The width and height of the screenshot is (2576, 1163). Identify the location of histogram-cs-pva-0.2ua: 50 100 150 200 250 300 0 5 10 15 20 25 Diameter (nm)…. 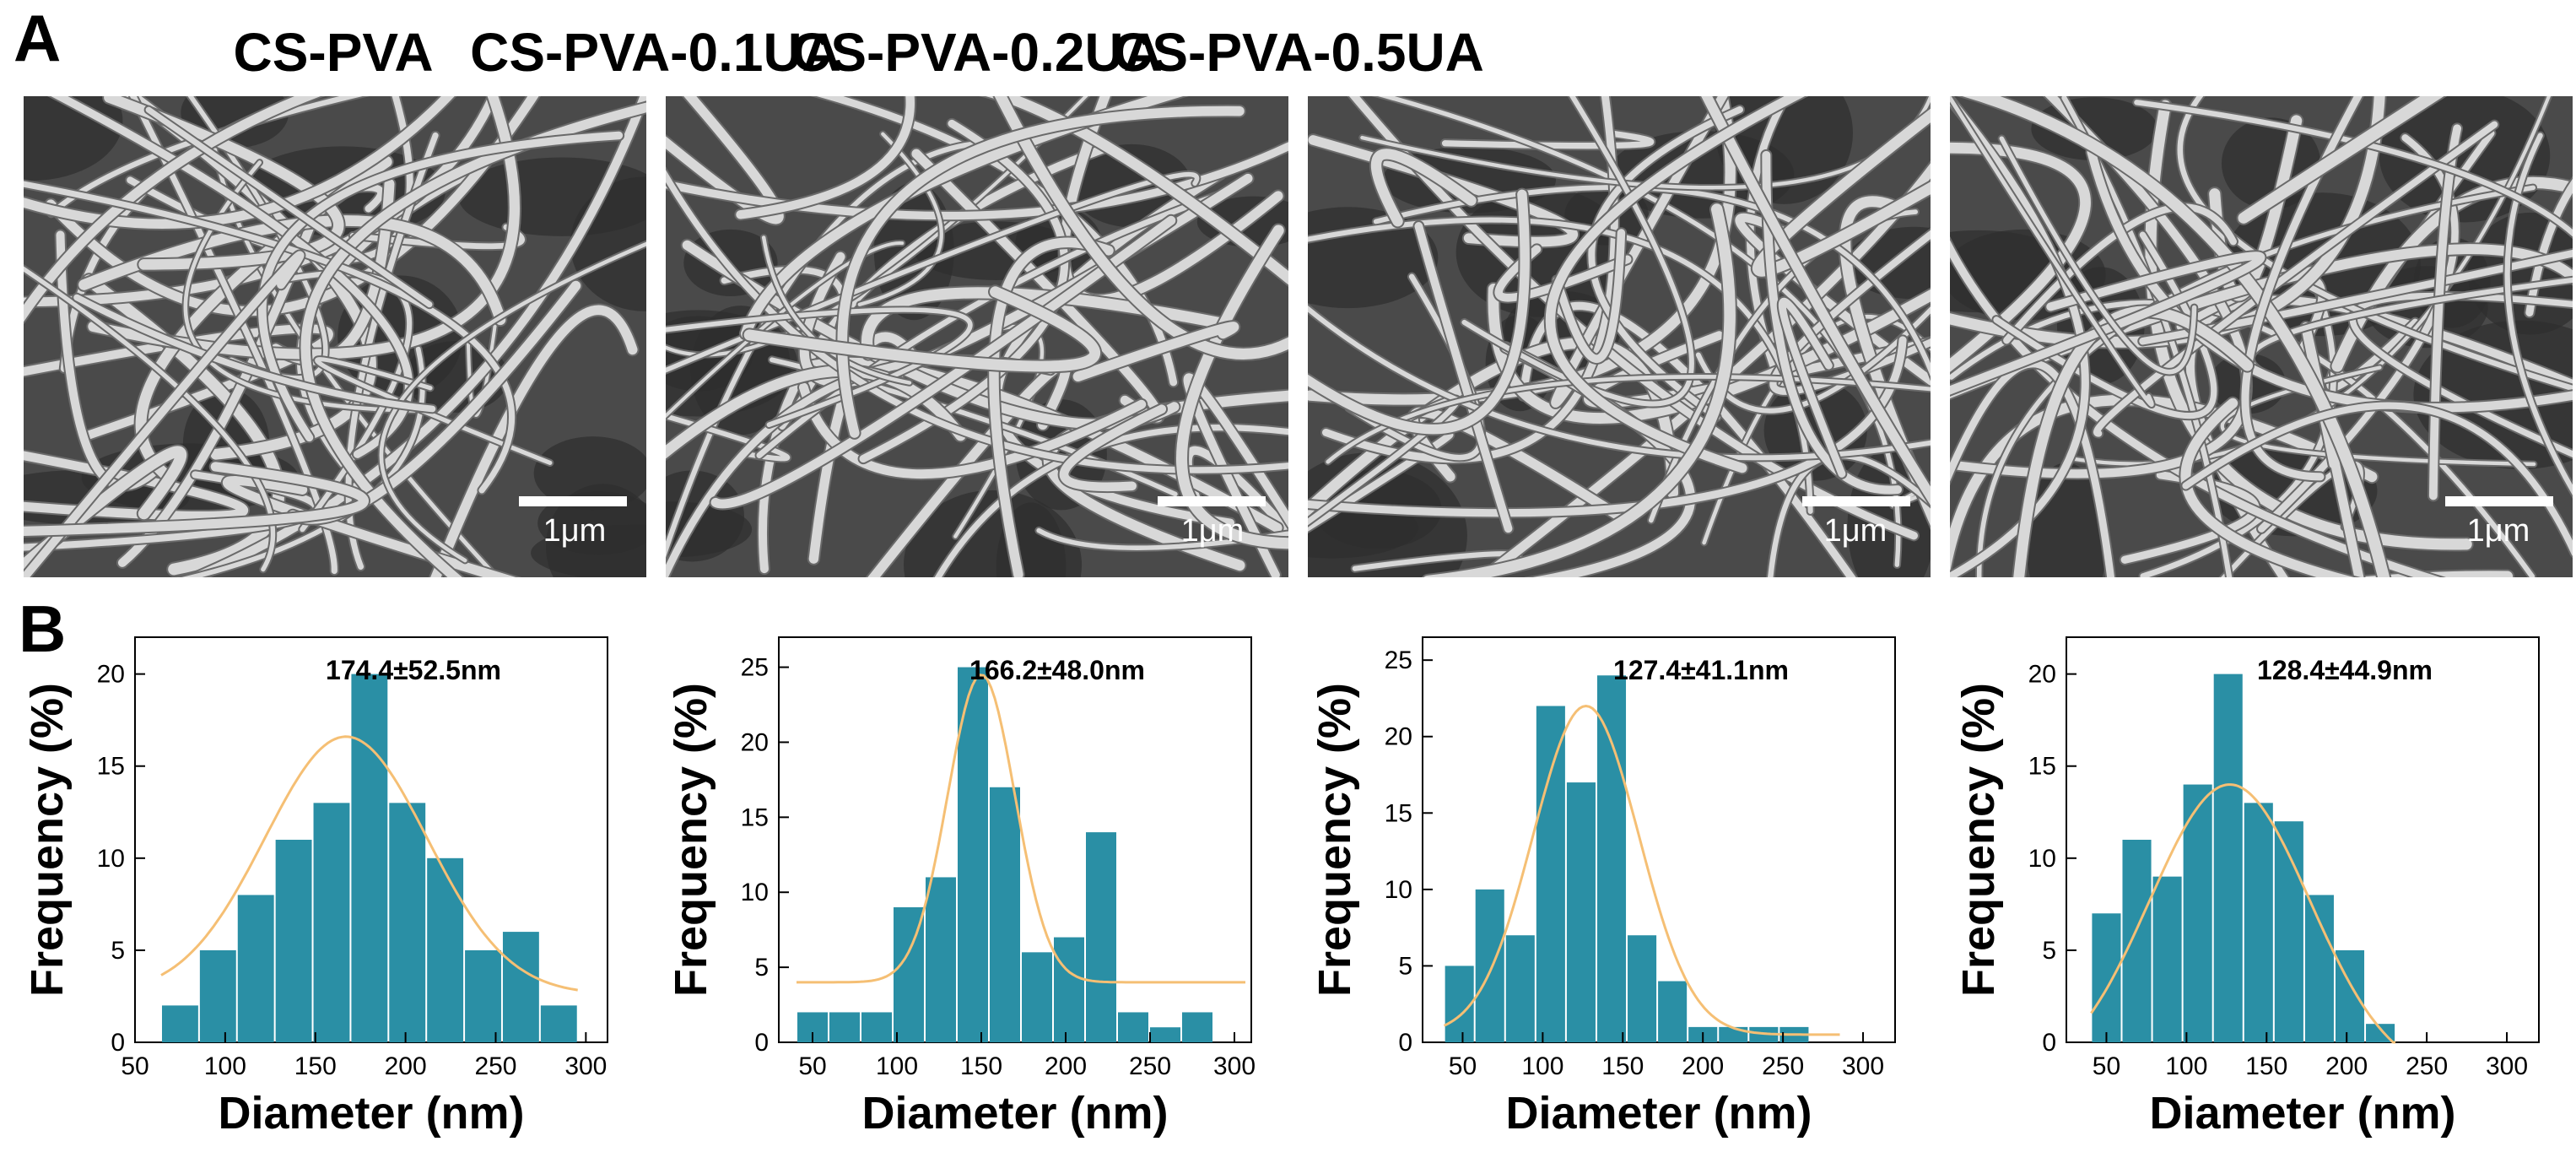
(1609, 888).